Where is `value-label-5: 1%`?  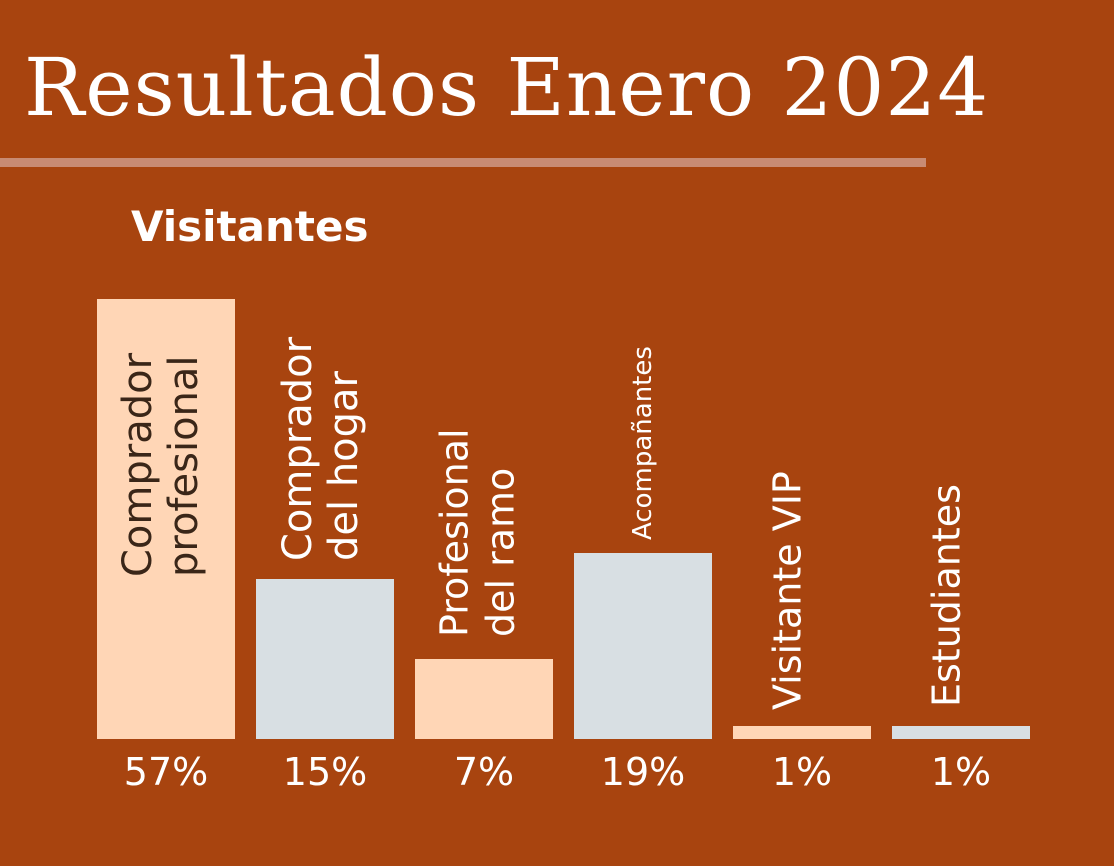
value-label-5: 1% is located at coordinates (961, 772).